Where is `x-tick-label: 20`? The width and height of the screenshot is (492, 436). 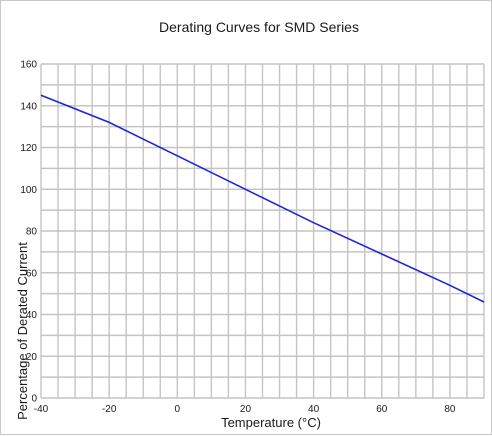
x-tick-label: 20 is located at coordinates (246, 409).